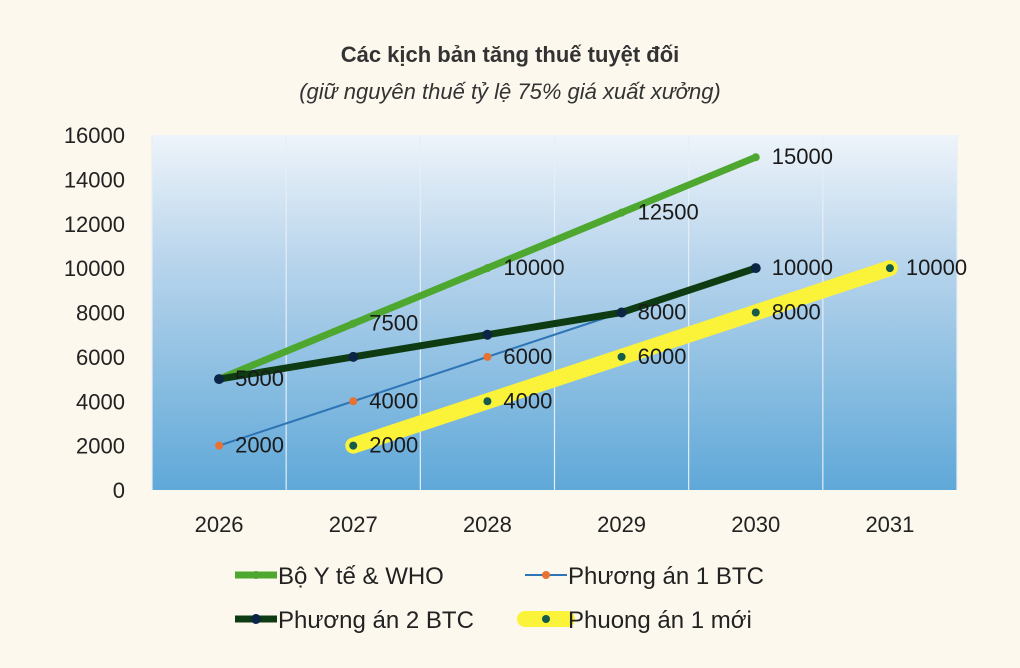  I want to click on x-tick-label: 2026, so click(219, 524).